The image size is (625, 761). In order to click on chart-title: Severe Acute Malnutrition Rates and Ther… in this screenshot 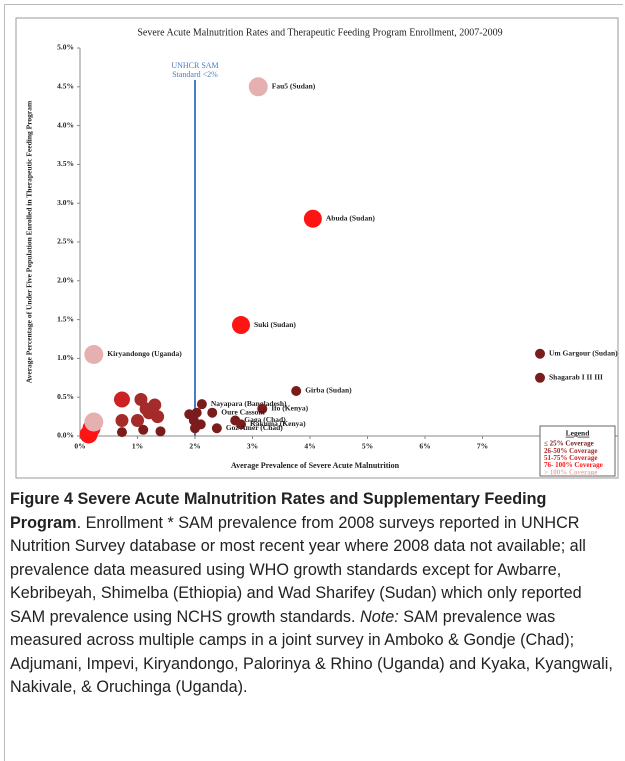, I will do `click(319, 32)`.